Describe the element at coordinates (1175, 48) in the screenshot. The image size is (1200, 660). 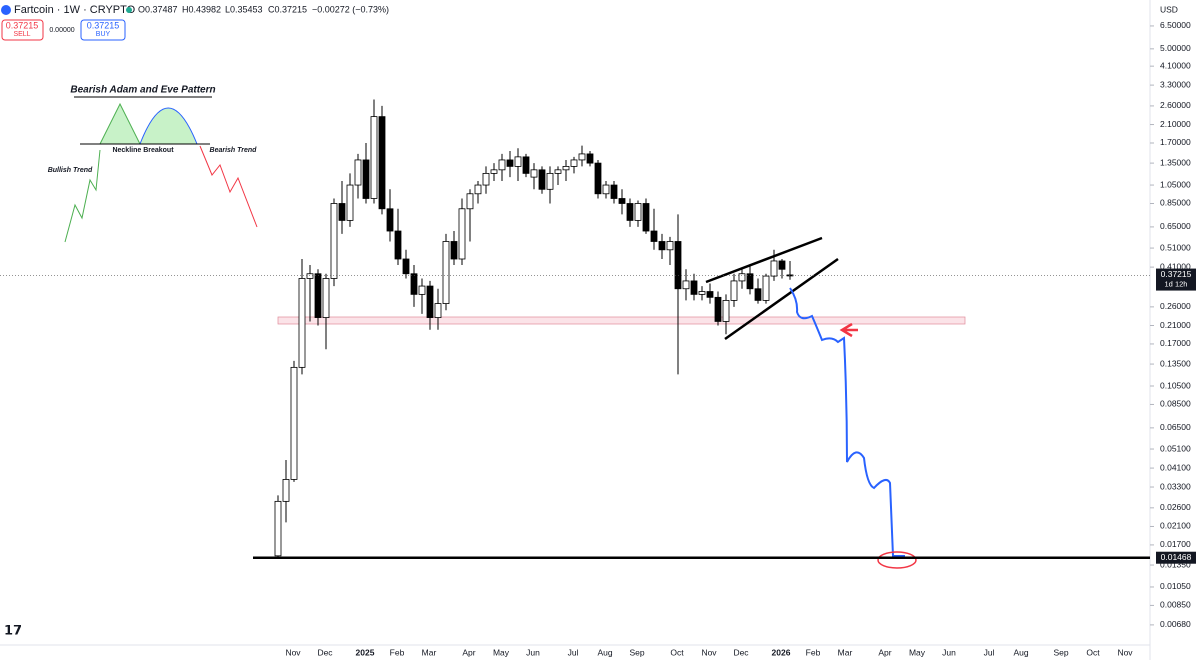
I see `y-tick-label: 5.00000` at that location.